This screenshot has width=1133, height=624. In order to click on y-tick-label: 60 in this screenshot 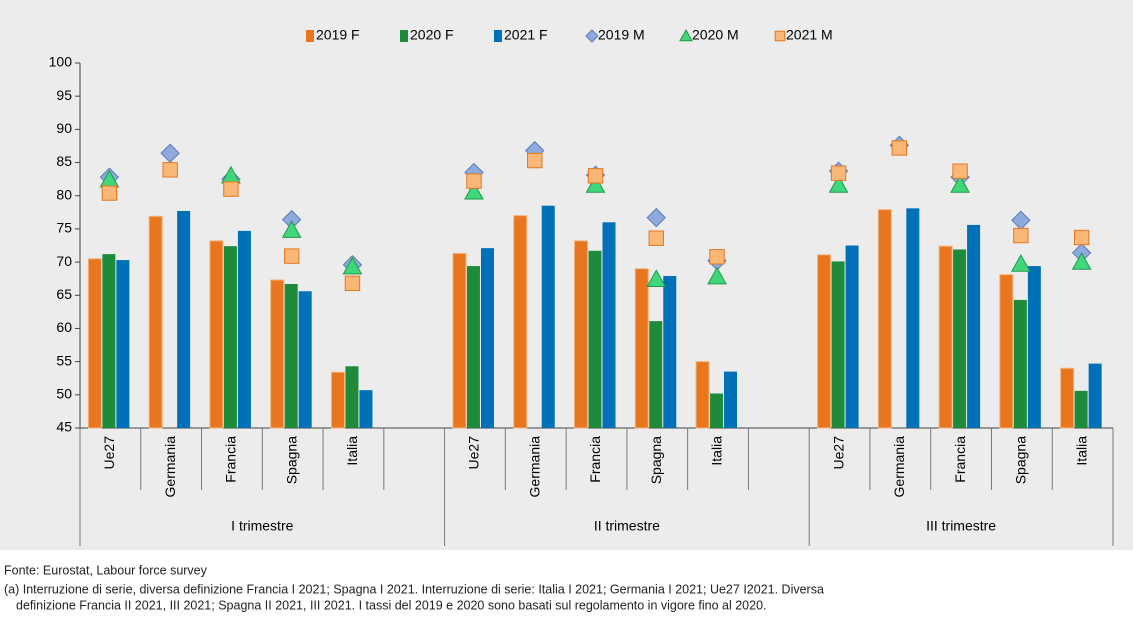, I will do `click(64, 327)`.